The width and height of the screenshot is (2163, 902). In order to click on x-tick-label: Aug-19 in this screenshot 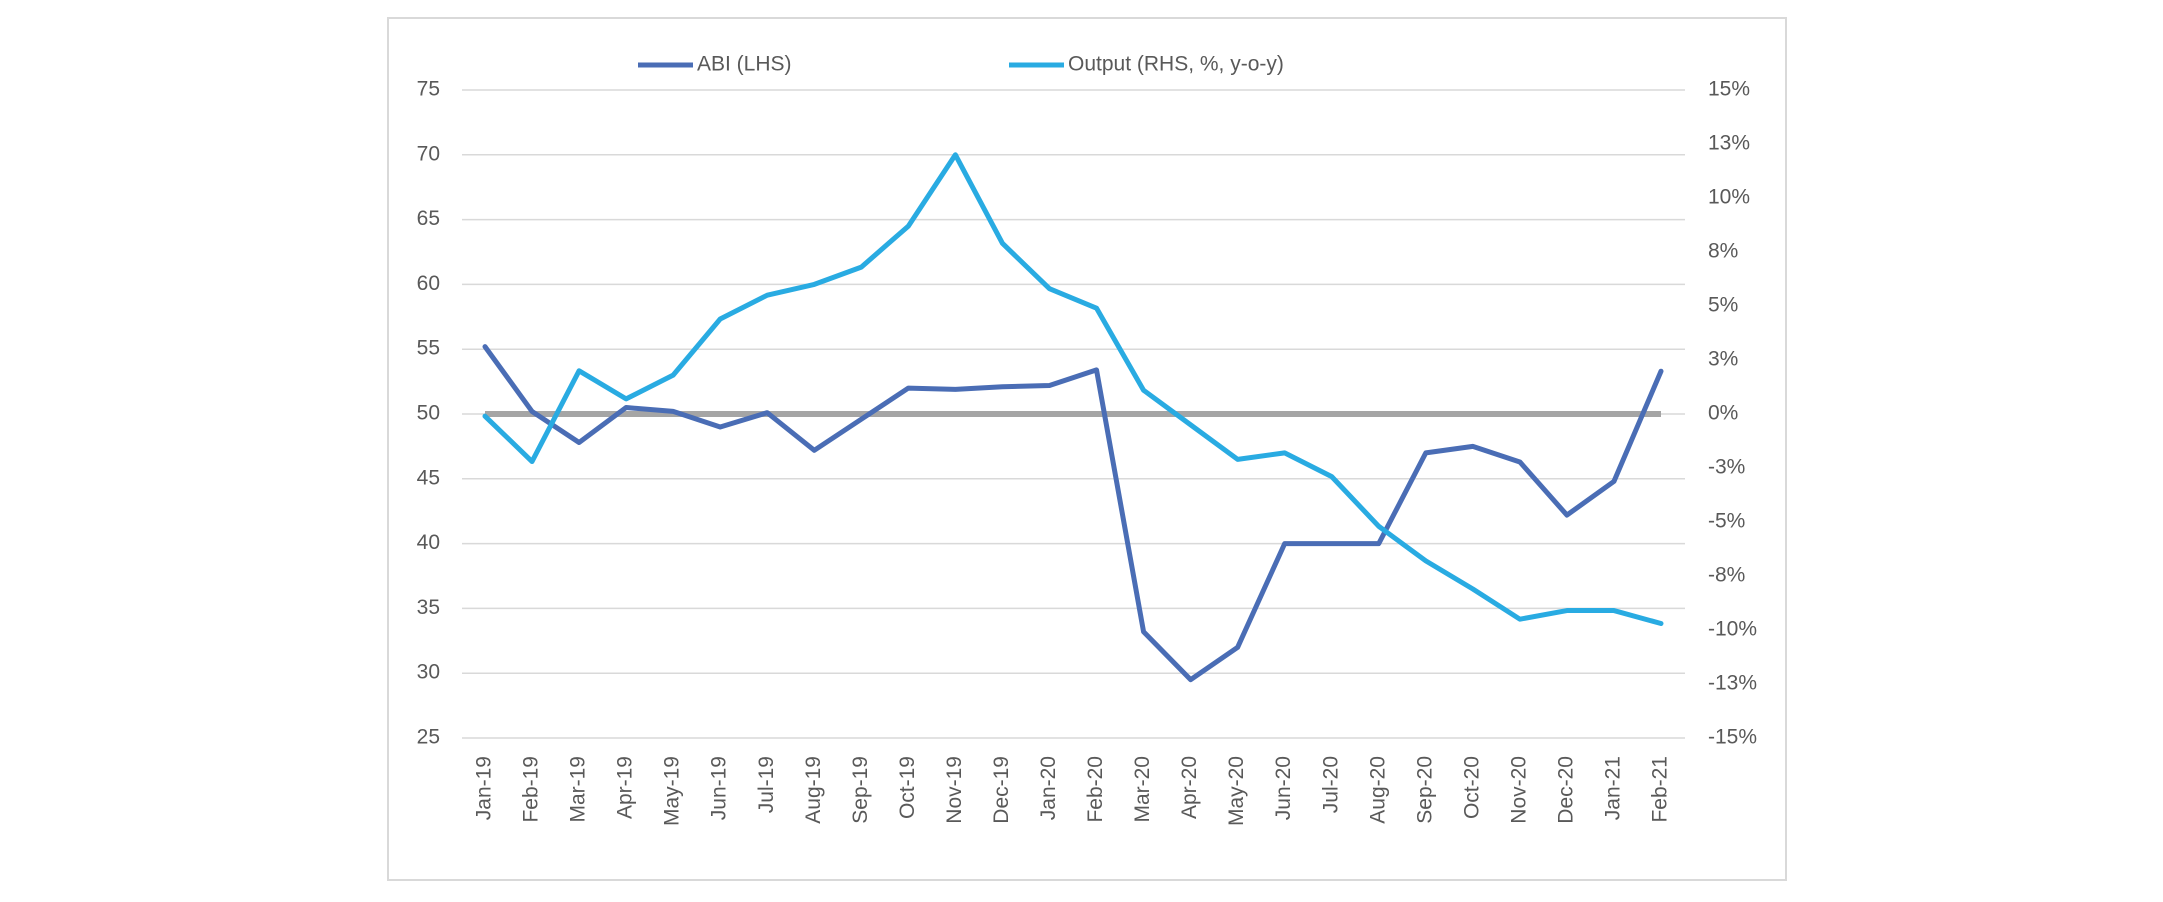, I will do `click(813, 790)`.